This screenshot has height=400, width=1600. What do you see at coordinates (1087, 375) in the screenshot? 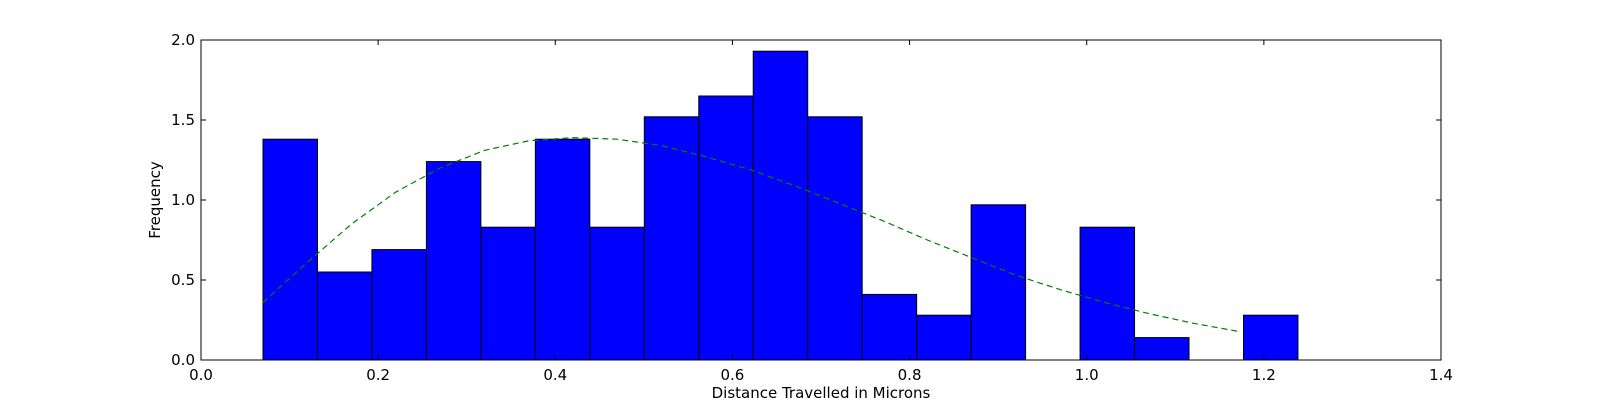
I see `x-tick-label: 1.0` at bounding box center [1087, 375].